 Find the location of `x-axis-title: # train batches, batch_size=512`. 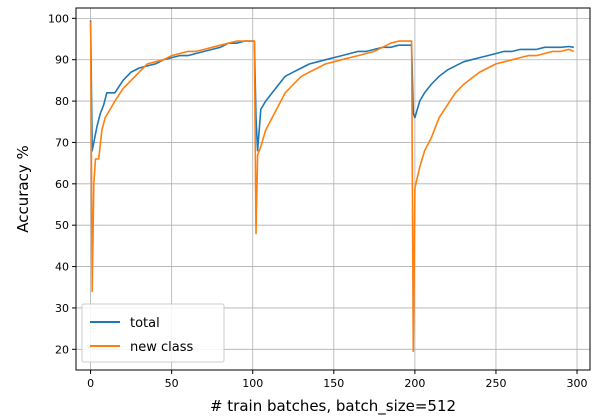

x-axis-title: # train batches, batch_size=512 is located at coordinates (333, 406).